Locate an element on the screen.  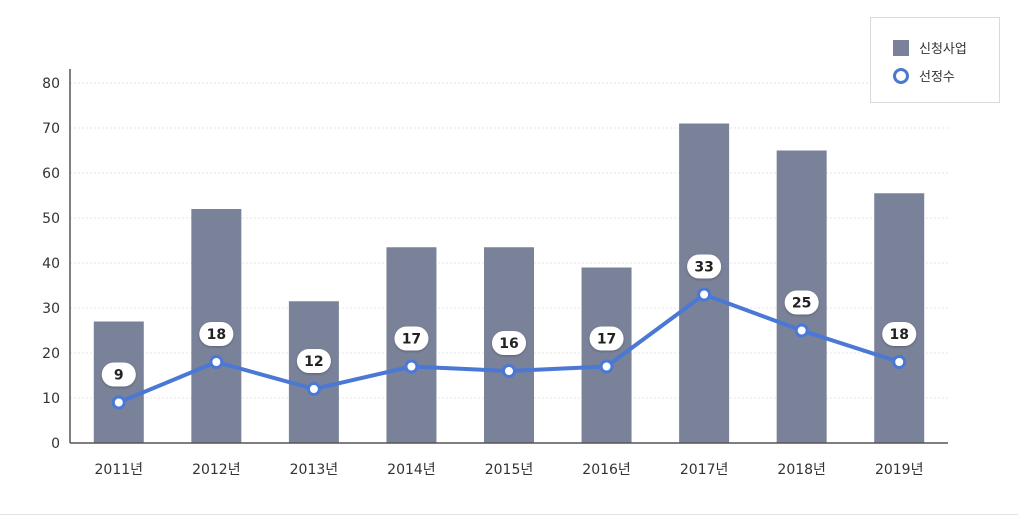
line-marker-icon is located at coordinates (901, 75).